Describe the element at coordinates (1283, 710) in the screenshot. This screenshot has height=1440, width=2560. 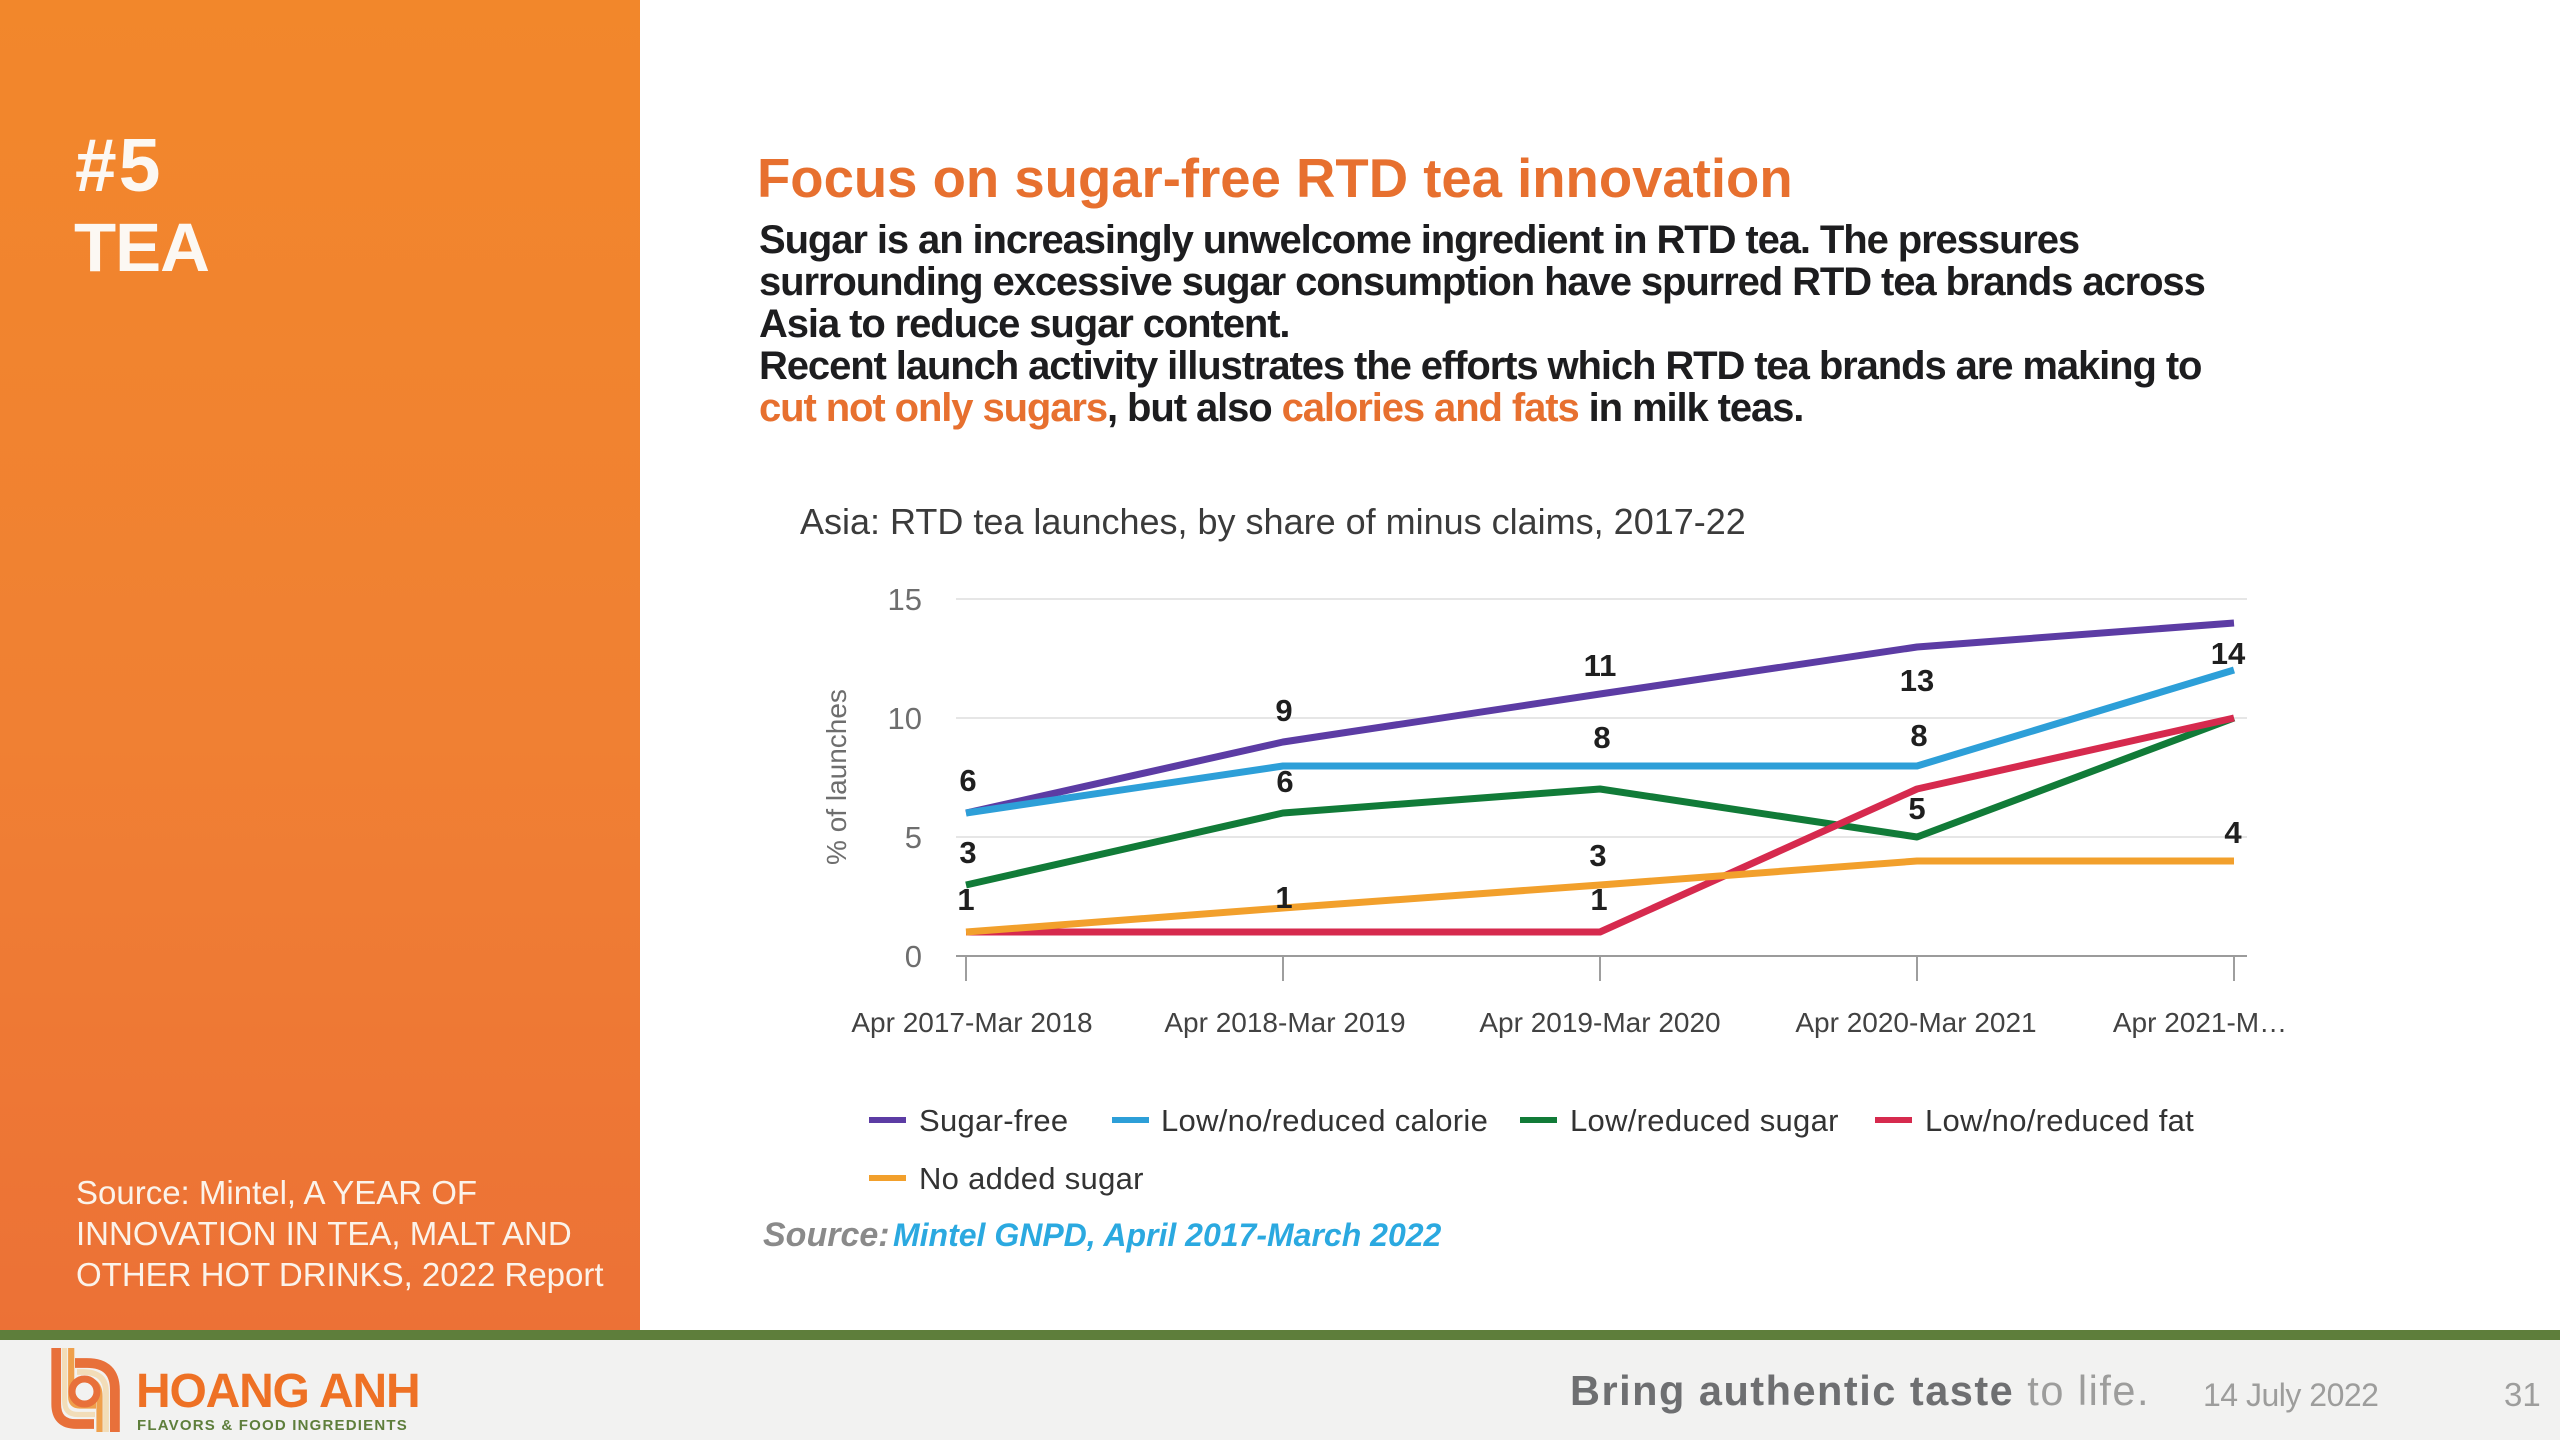
I see `svg-text: 9` at that location.